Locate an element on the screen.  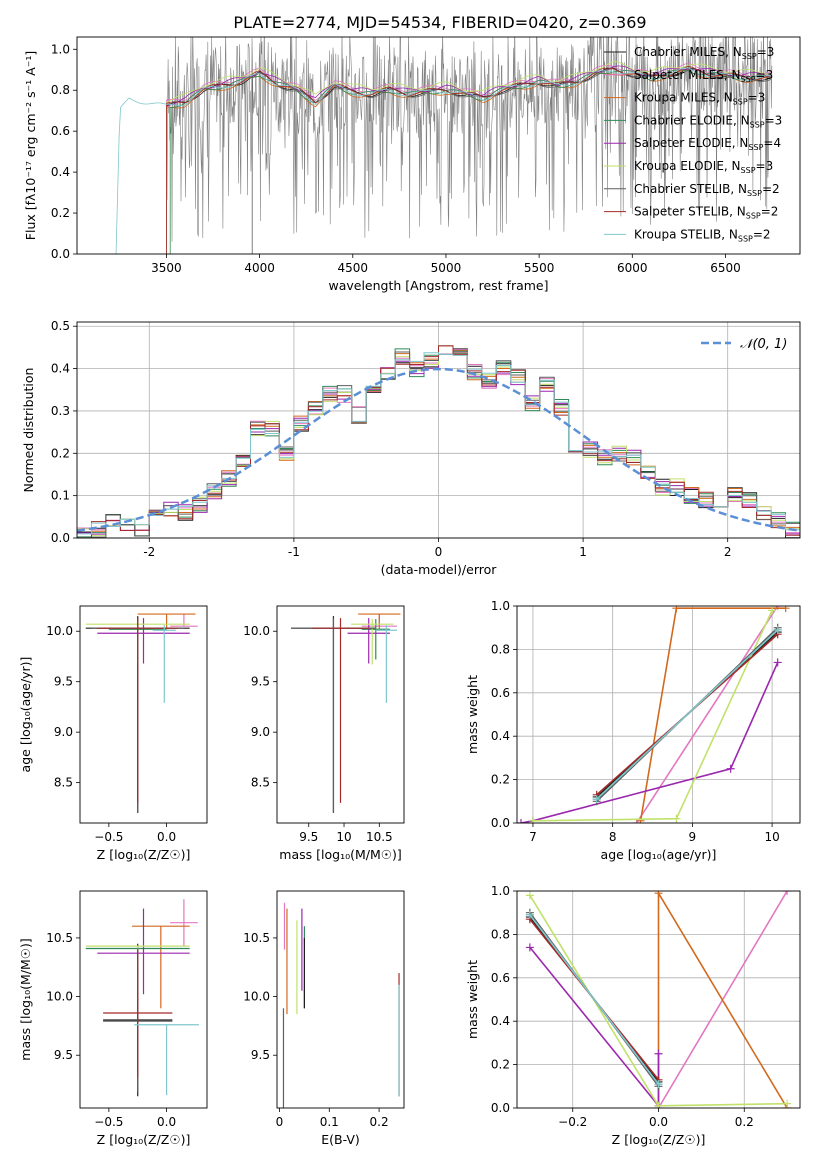
observed-spectrum-line is located at coordinates (469, 139).